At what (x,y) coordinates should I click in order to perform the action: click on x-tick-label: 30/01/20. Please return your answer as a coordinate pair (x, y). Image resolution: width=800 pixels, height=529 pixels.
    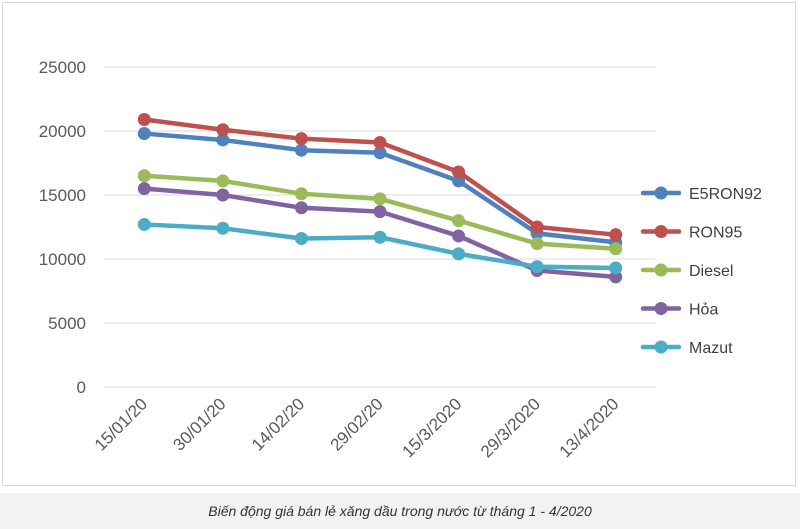
    Looking at the image, I should click on (199, 424).